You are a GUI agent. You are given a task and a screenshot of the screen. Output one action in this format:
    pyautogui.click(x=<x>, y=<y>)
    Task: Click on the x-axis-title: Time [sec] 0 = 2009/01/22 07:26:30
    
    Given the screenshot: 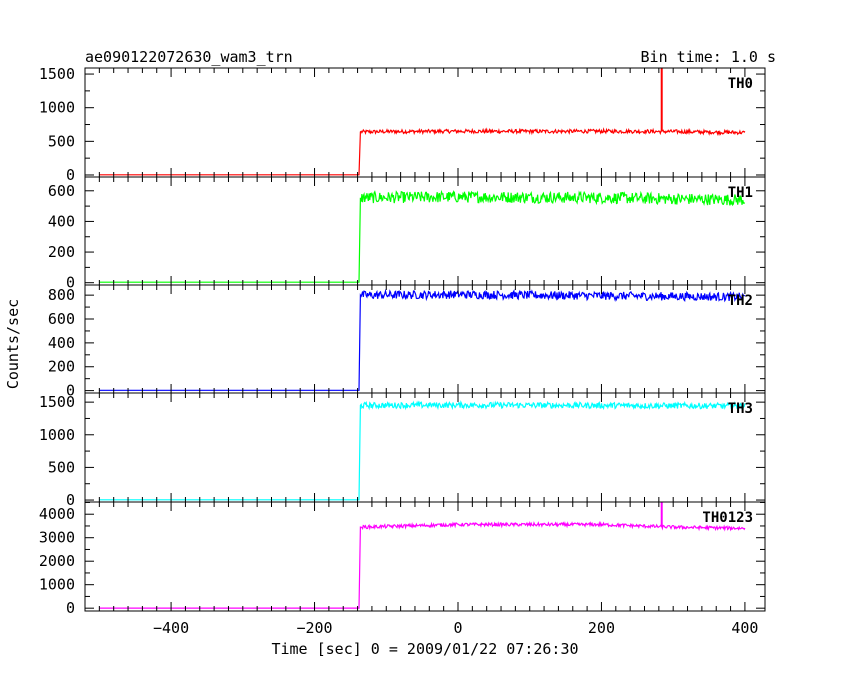 What is the action you would take?
    pyautogui.click(x=424, y=649)
    